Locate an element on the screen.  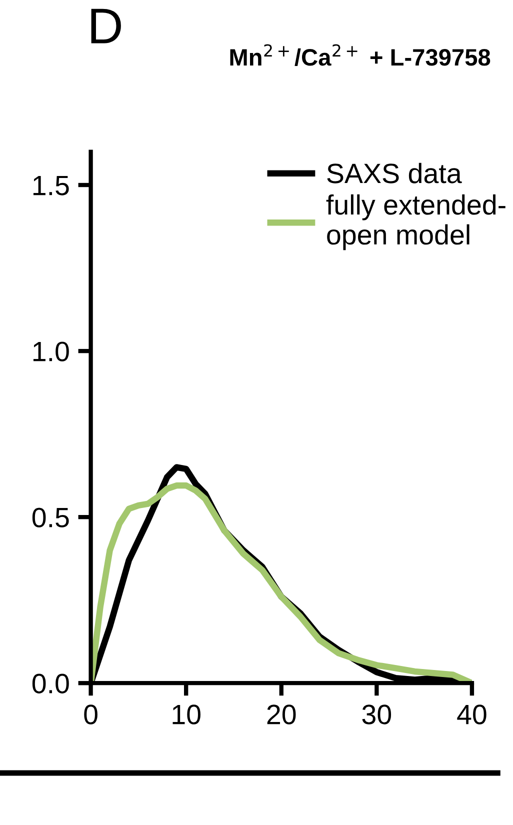
chart-title: Mn$^{2+}$/Ca$^{2+}$ + L-739758 is located at coordinates (360, 55).